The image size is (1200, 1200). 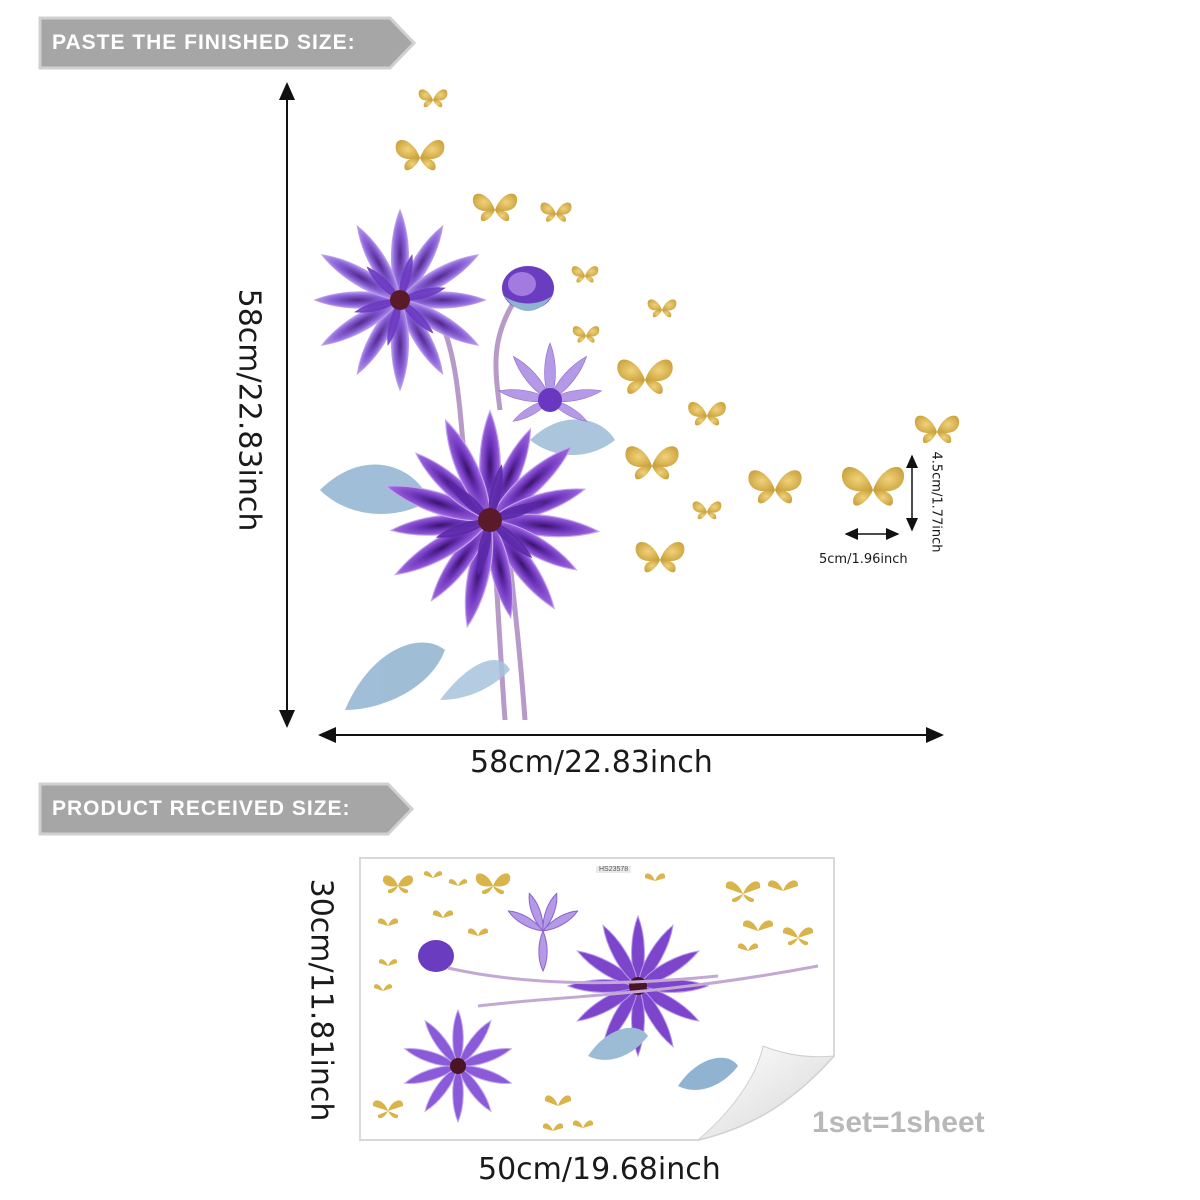 I want to click on finished-size-banner: PASTE THE FINISHED SIZE:, so click(x=228, y=43).